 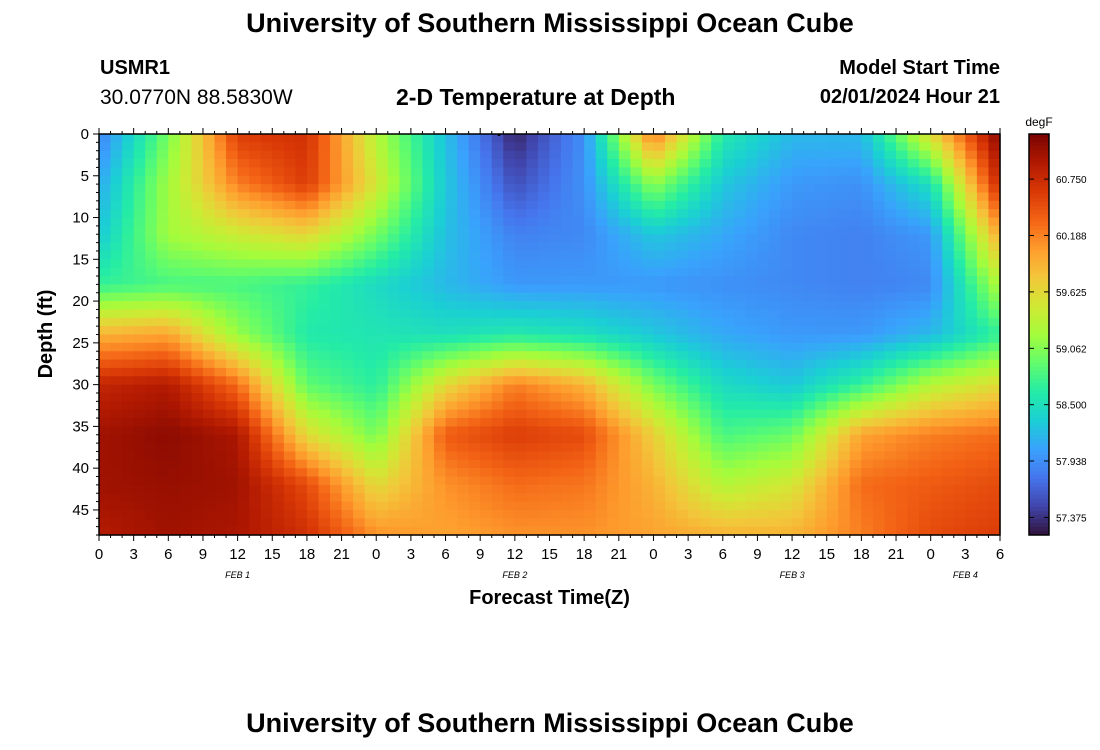 I want to click on colorbar-frame, so click(x=1039, y=334).